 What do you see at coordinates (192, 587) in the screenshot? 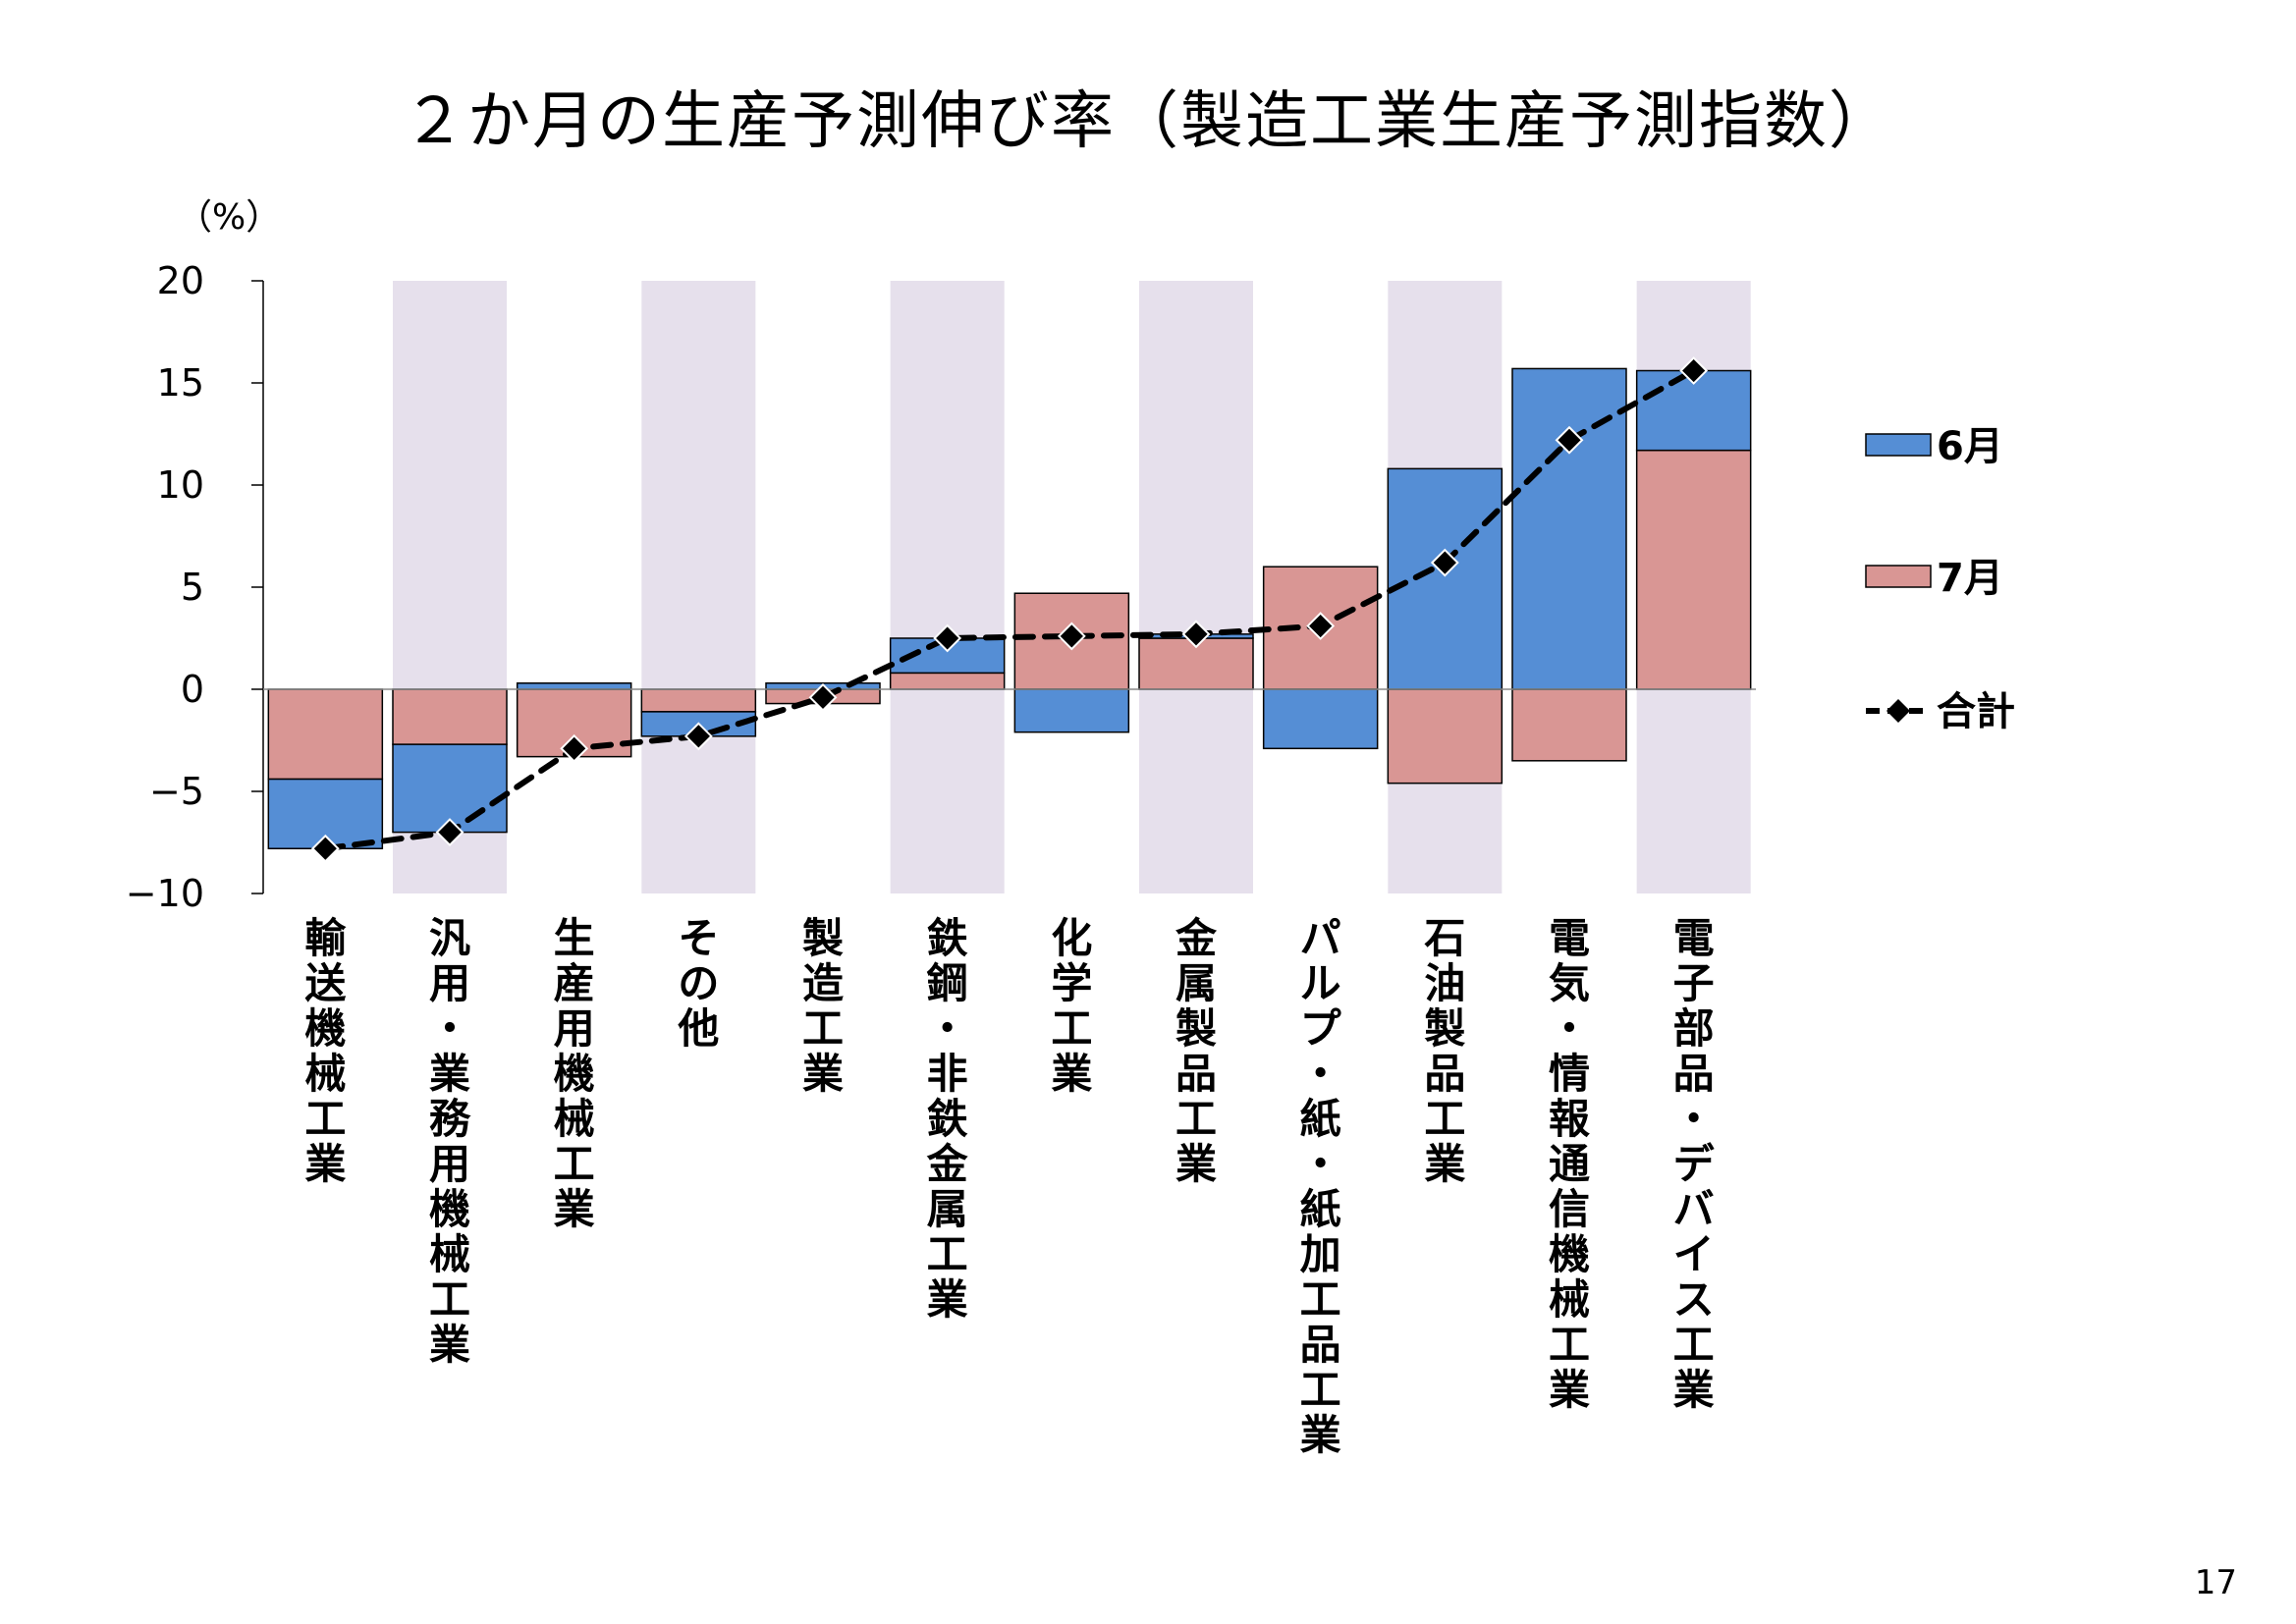
I see `y-tick-label: 5` at bounding box center [192, 587].